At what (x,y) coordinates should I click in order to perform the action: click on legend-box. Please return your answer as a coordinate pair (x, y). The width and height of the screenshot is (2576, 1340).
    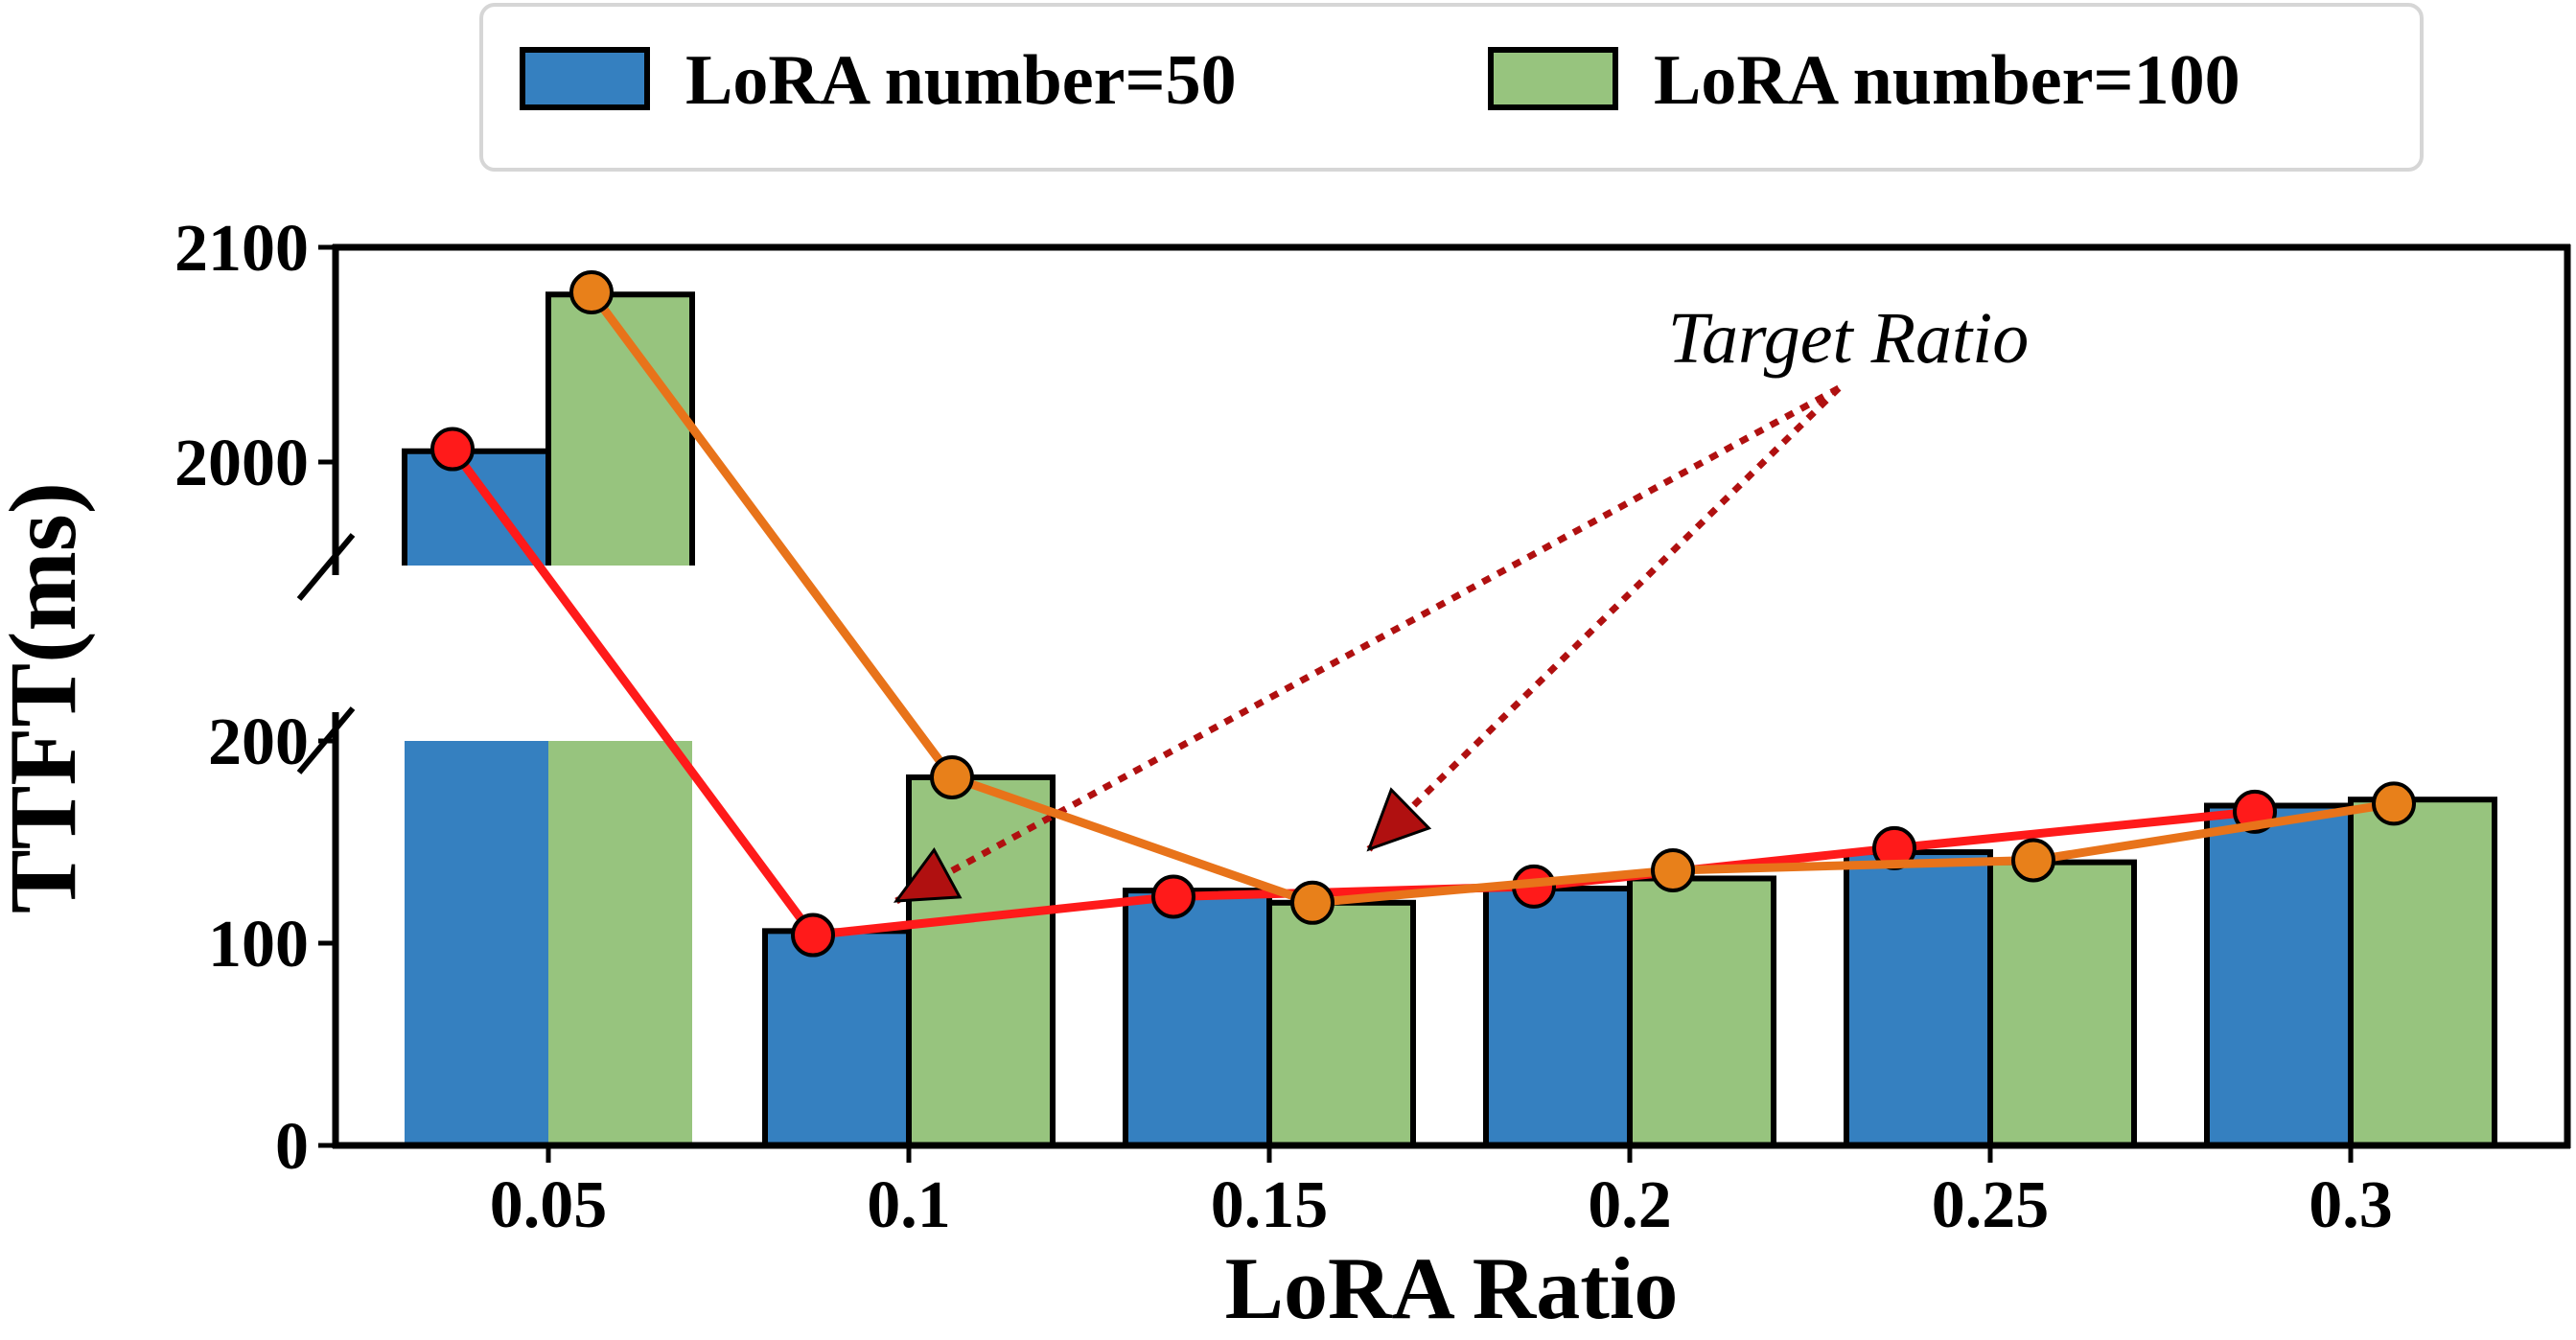
    Looking at the image, I should click on (1452, 87).